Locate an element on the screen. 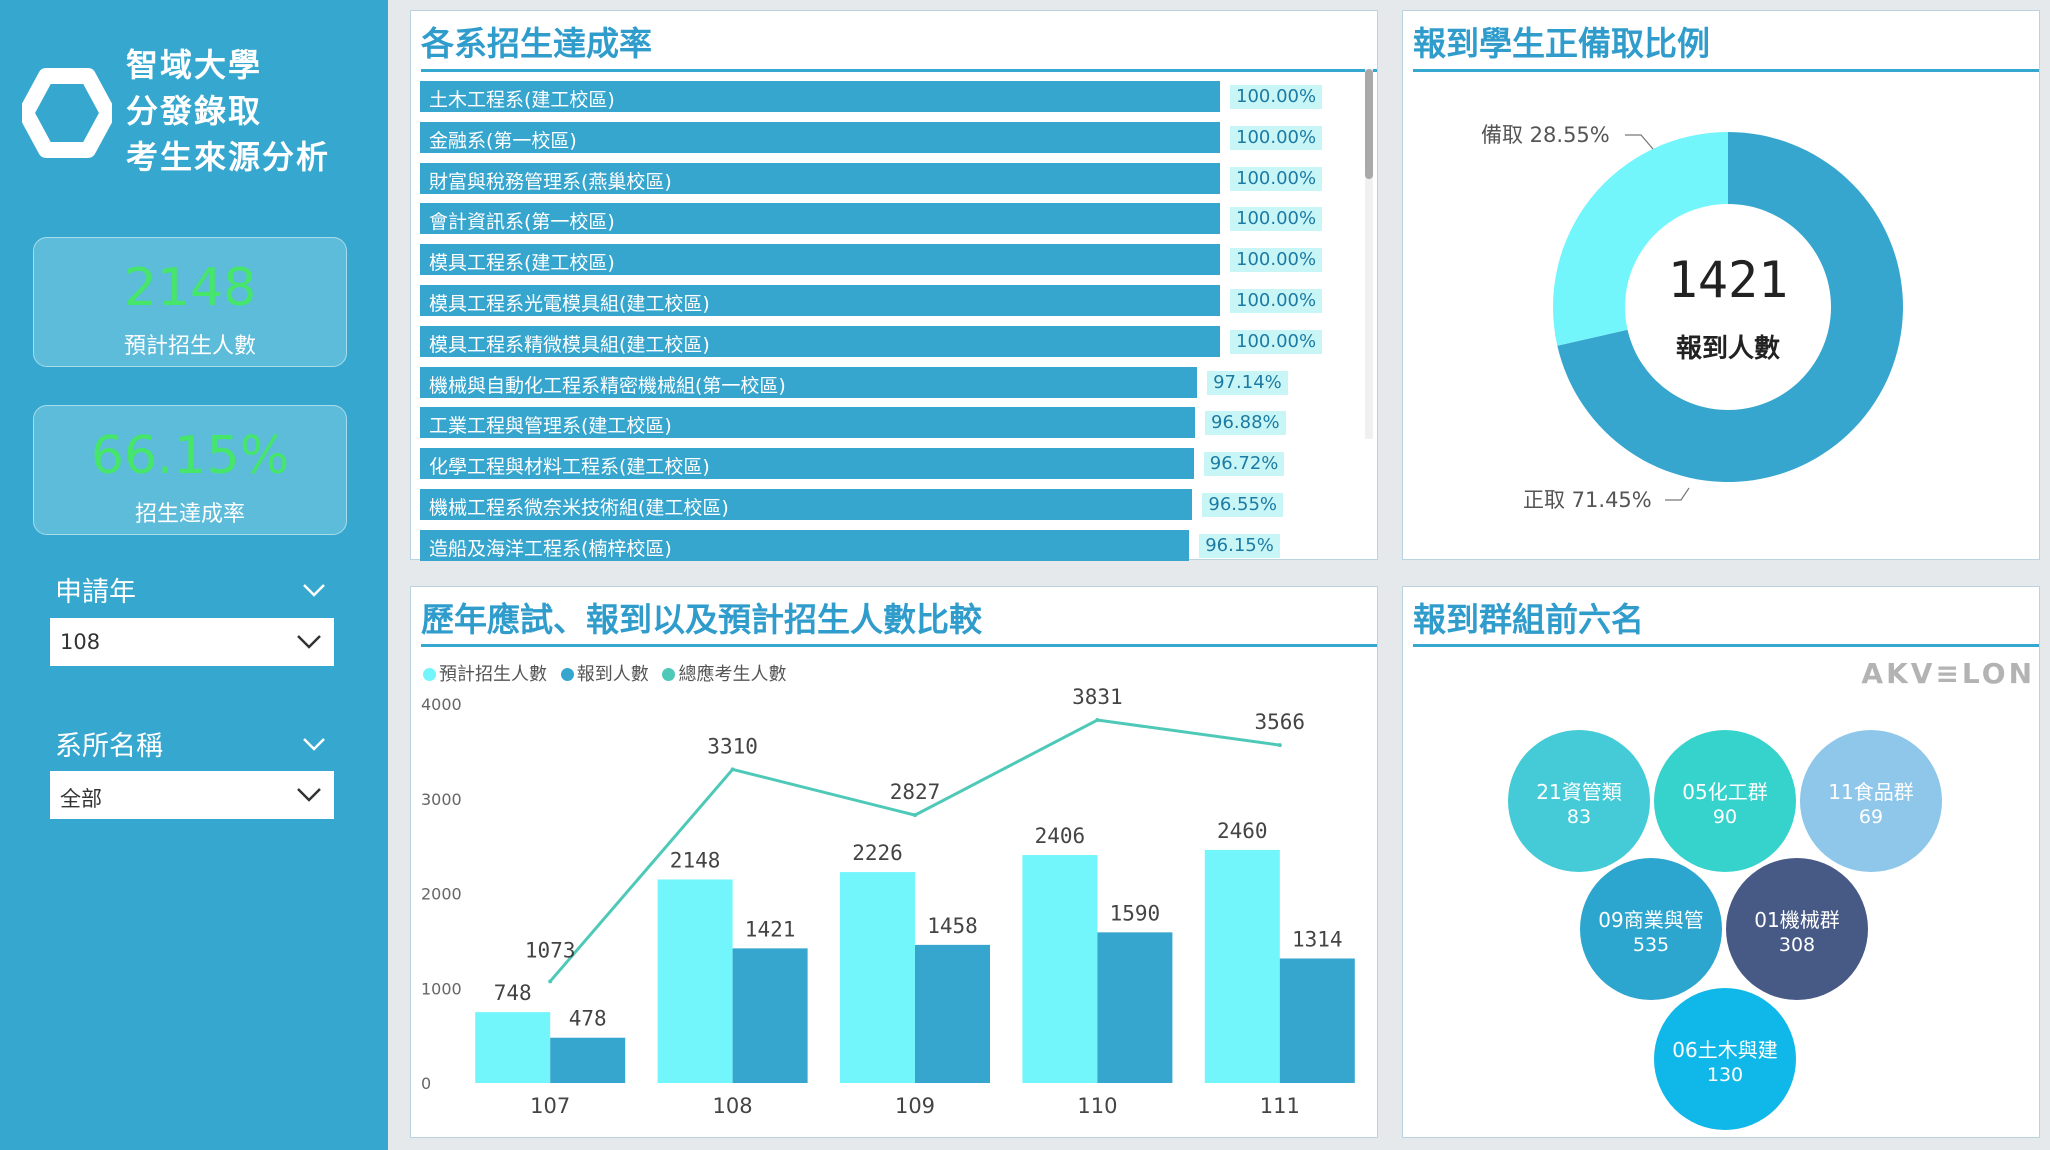  rate-row: 機械工程系微奈米技術組(建工校區) 96.55% is located at coordinates (870, 504).